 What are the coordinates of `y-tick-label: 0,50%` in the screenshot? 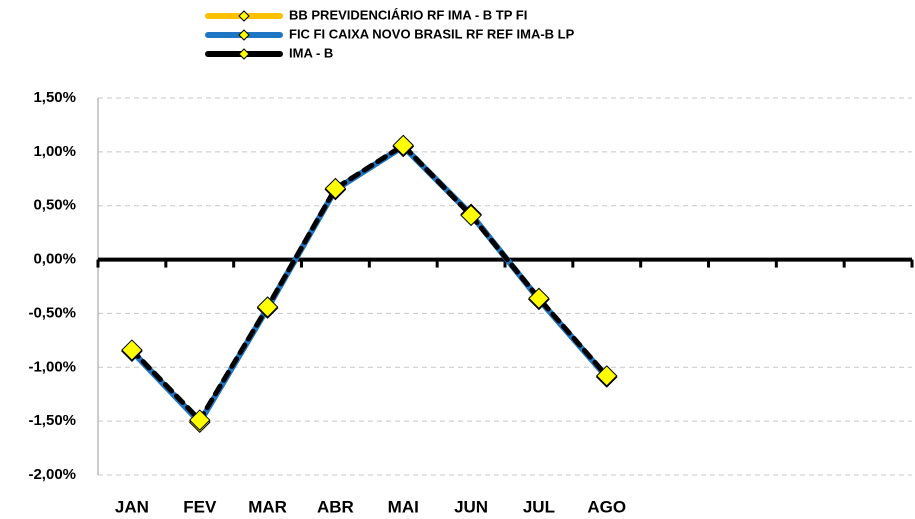 It's located at (54, 205).